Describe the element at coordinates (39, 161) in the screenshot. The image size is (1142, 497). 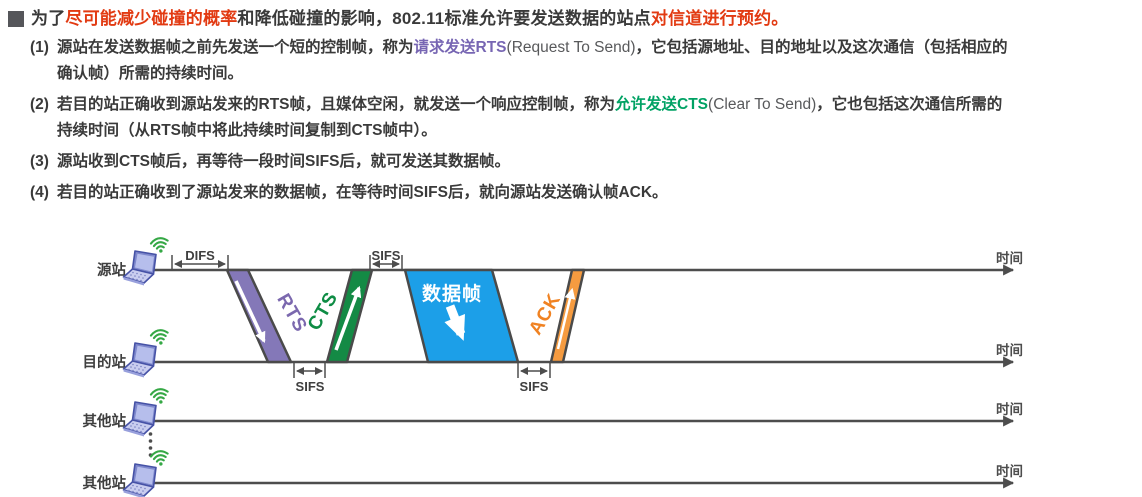
I see `item-number: (3)` at that location.